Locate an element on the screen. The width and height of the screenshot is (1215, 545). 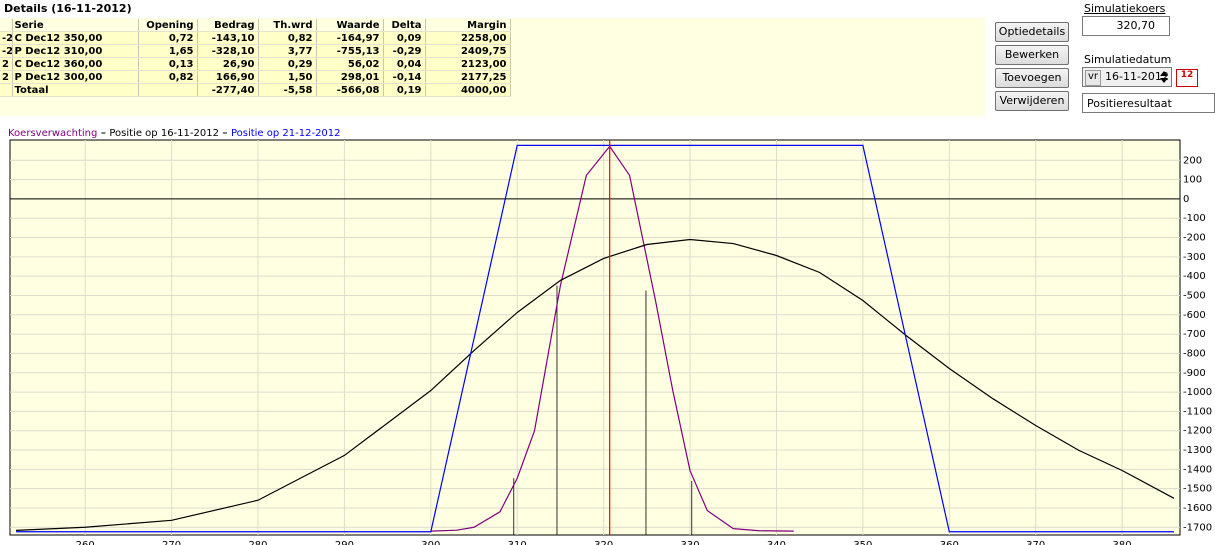
y-tick-label: -1400 is located at coordinates (1197, 469).